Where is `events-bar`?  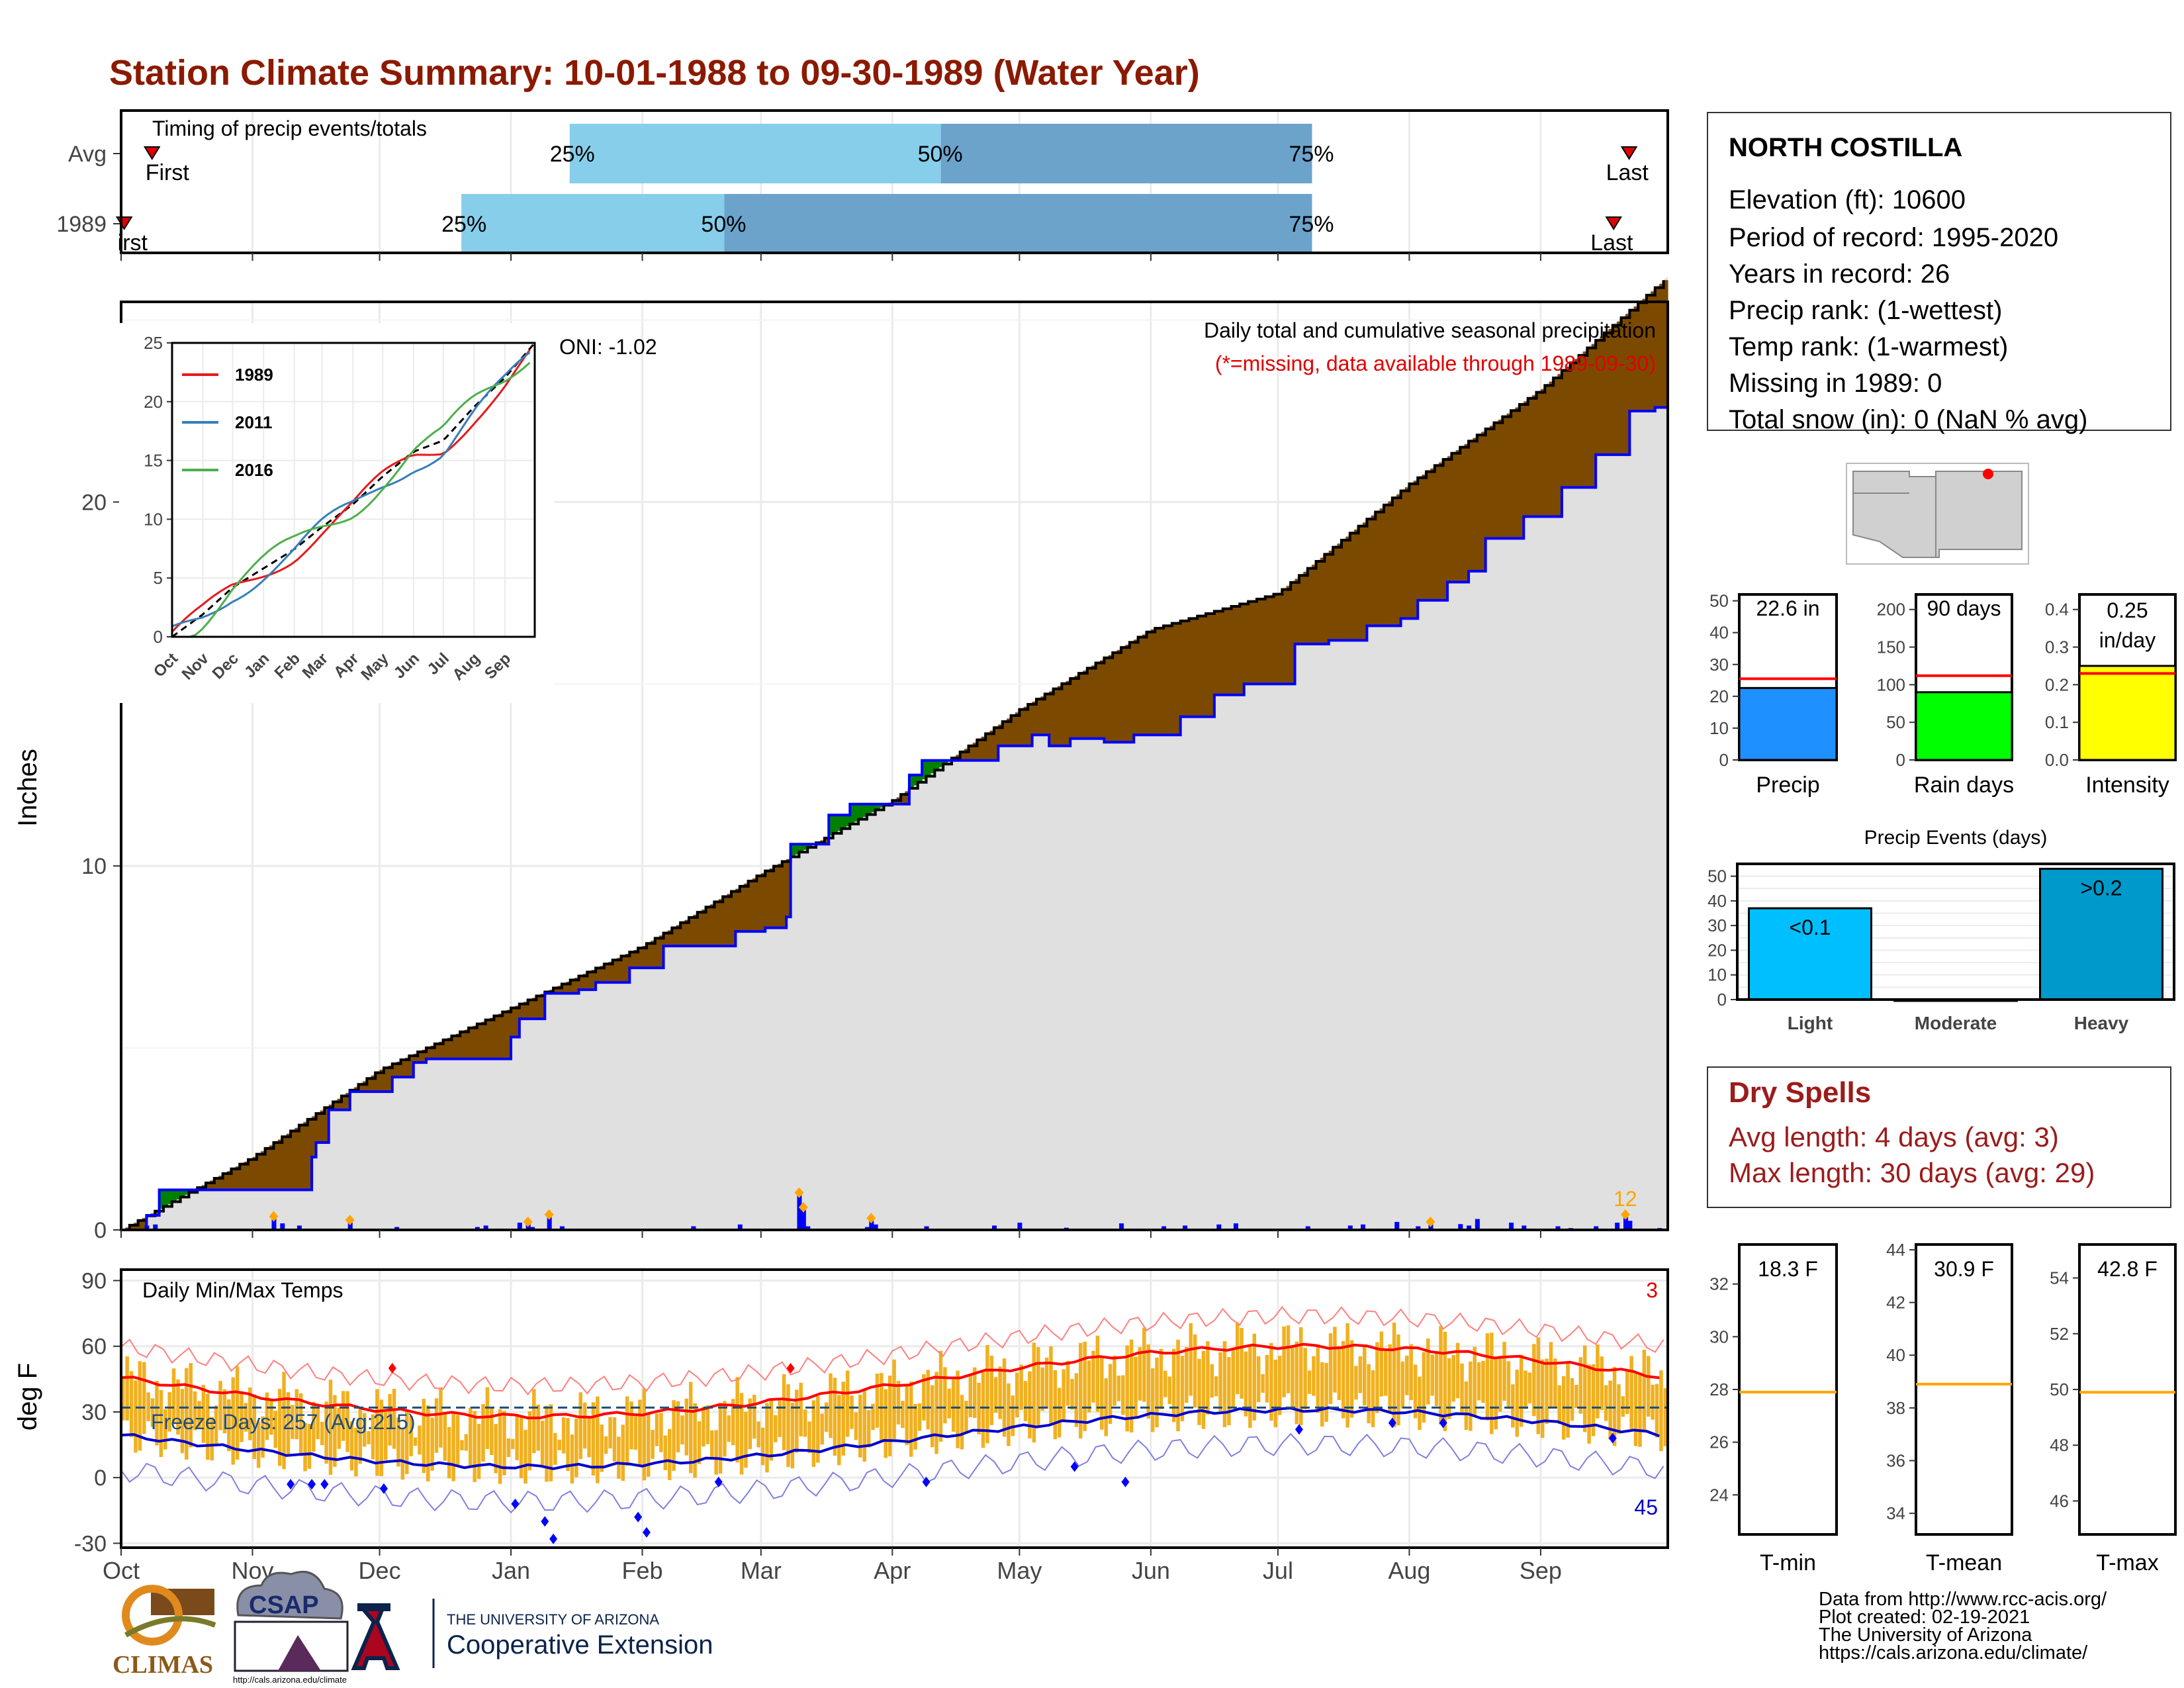 events-bar is located at coordinates (2101, 934).